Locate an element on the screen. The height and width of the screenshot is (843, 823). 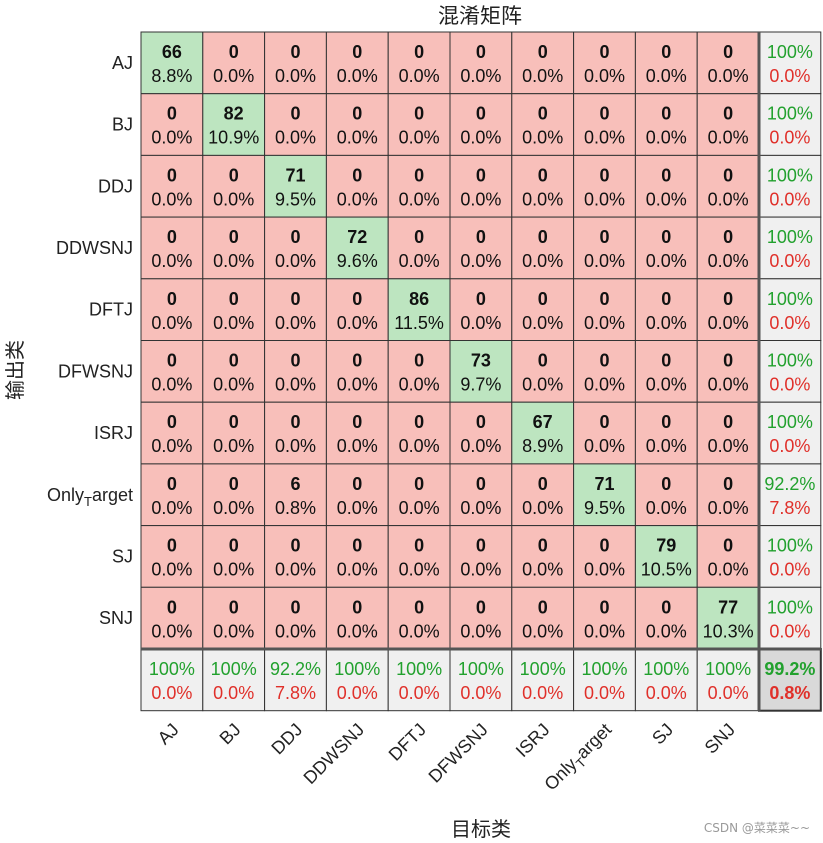
col-summary-correct: 100% is located at coordinates (666, 669).